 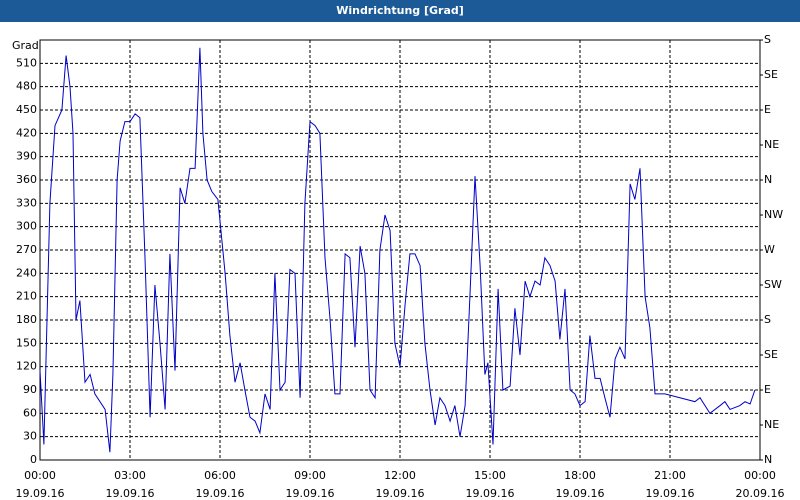 What do you see at coordinates (773, 284) in the screenshot?
I see `y2-tick-label: SW` at bounding box center [773, 284].